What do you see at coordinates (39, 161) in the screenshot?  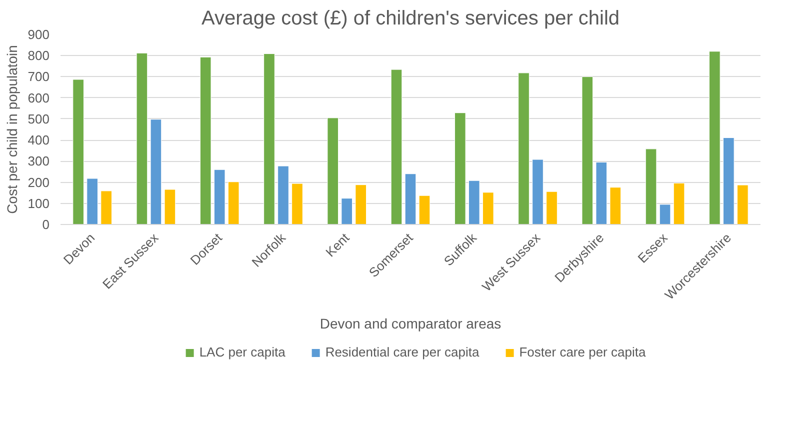 I see `y-tick-label: 300` at bounding box center [39, 161].